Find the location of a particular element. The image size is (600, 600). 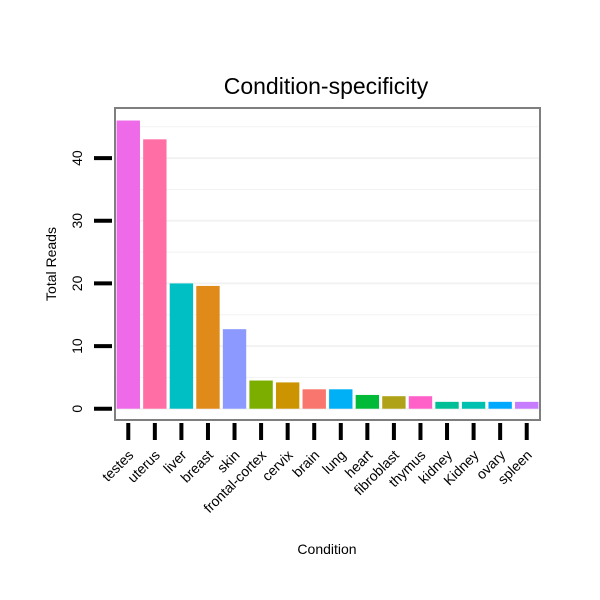

x-tick-label: brain is located at coordinates (305, 463).